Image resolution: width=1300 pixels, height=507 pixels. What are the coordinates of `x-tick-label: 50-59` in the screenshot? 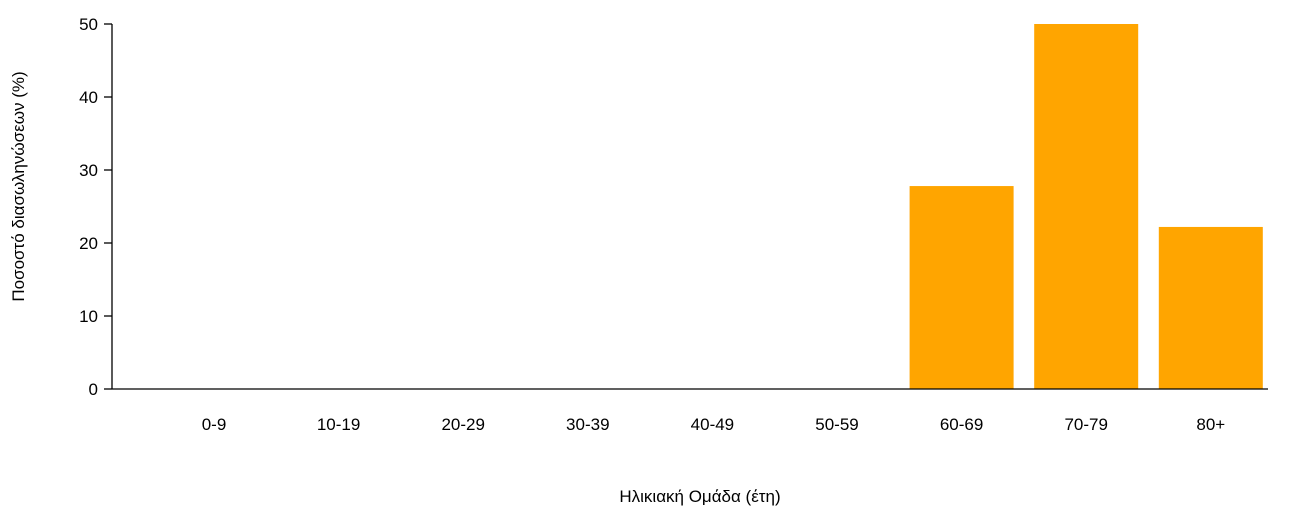 It's located at (836, 424).